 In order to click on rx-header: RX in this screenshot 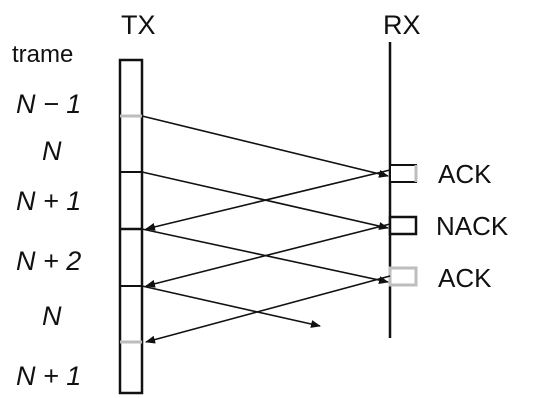, I will do `click(402, 25)`.